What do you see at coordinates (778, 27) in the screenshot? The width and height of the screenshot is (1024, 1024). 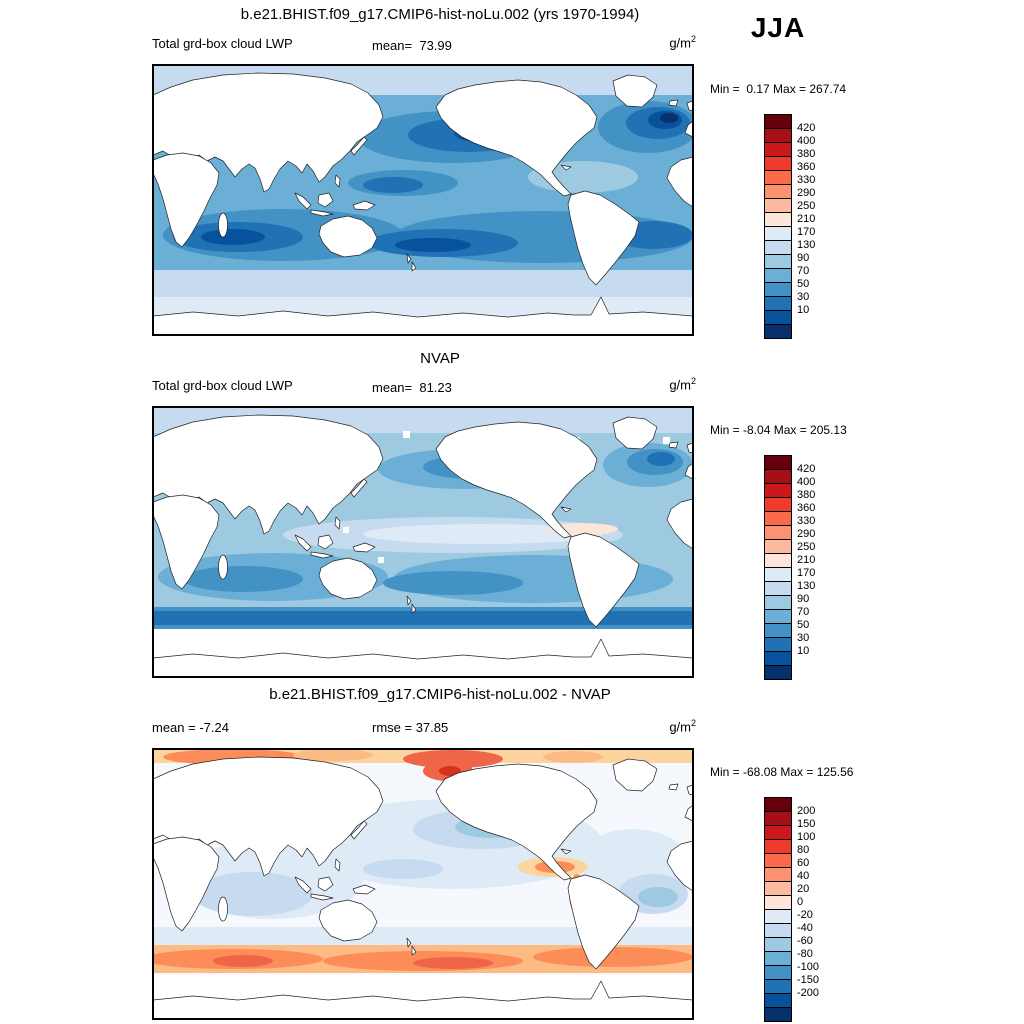 I see `season-label: JJA` at bounding box center [778, 27].